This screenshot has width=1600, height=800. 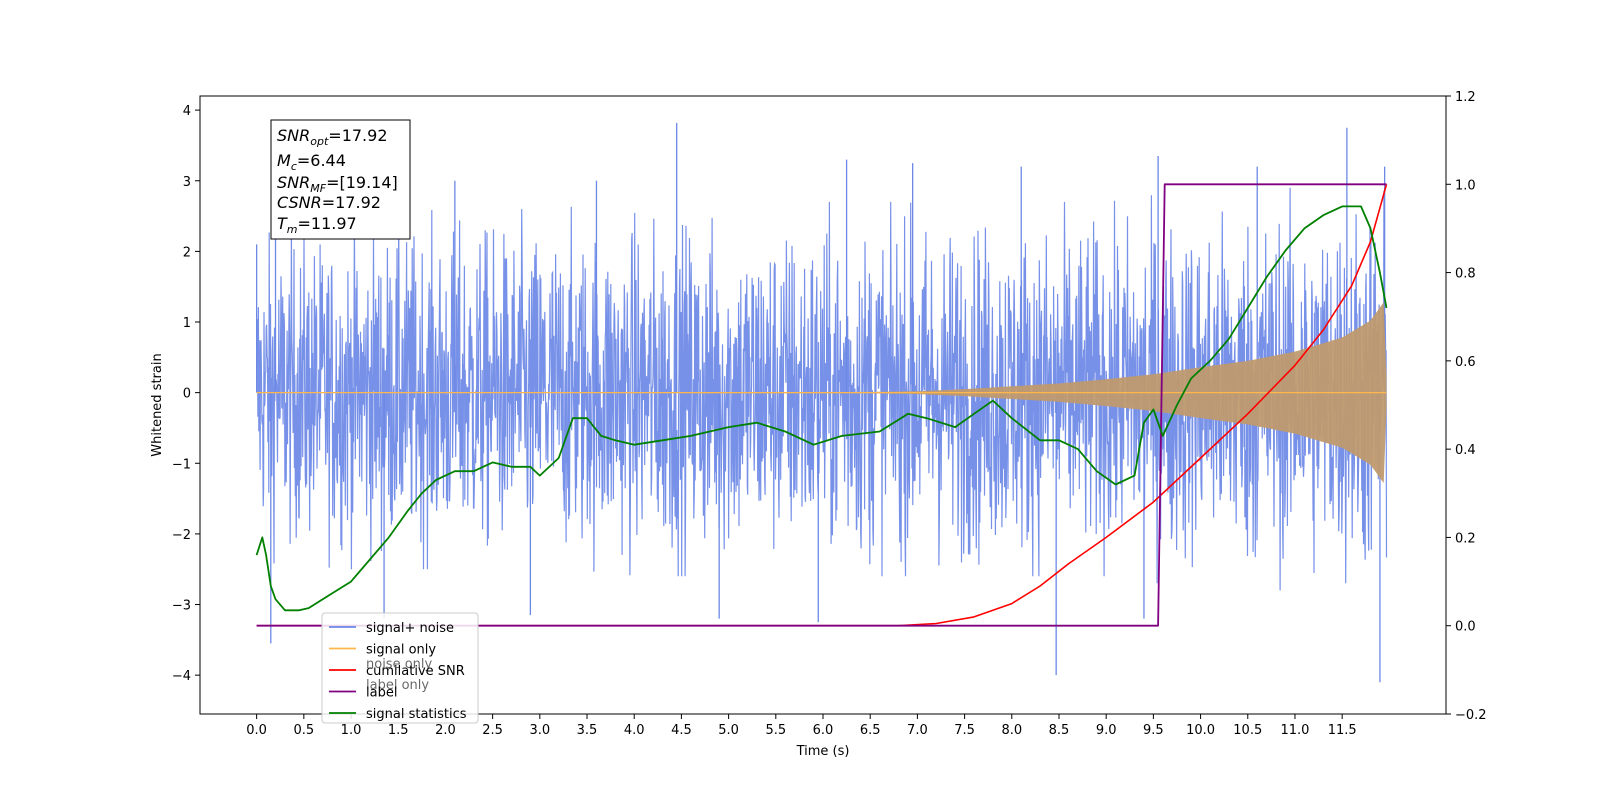 I want to click on x-tick-label: 7.0, so click(x=917, y=730).